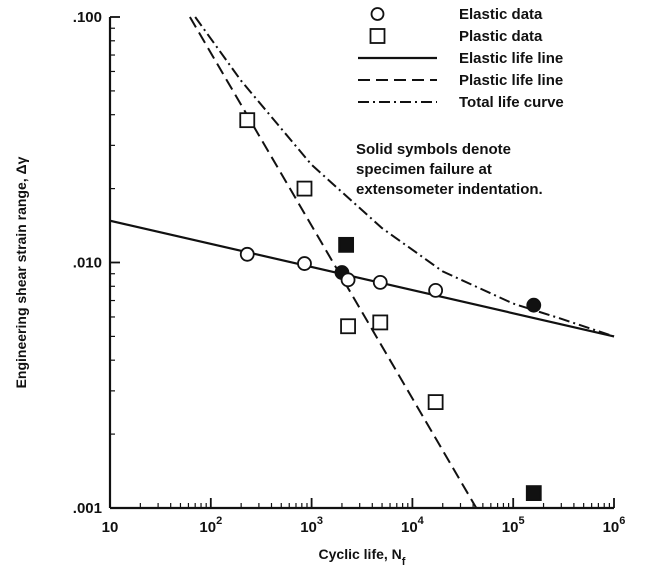 The image size is (647, 569). I want to click on annotation-line: Solid symbols denote, so click(433, 149).